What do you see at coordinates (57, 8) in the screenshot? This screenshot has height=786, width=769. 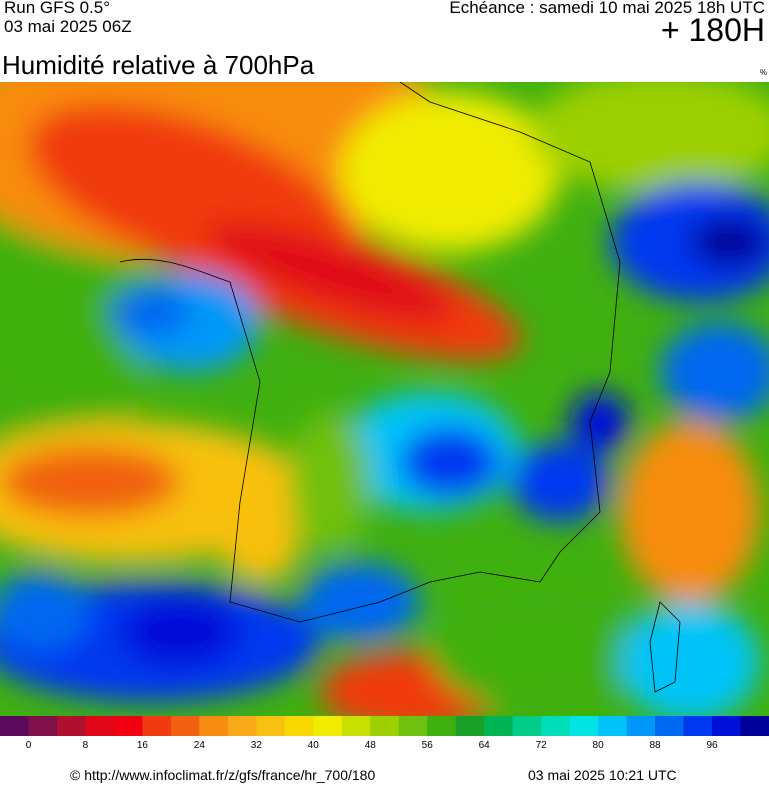 I see `run-label: Run GFS 0.5°` at bounding box center [57, 8].